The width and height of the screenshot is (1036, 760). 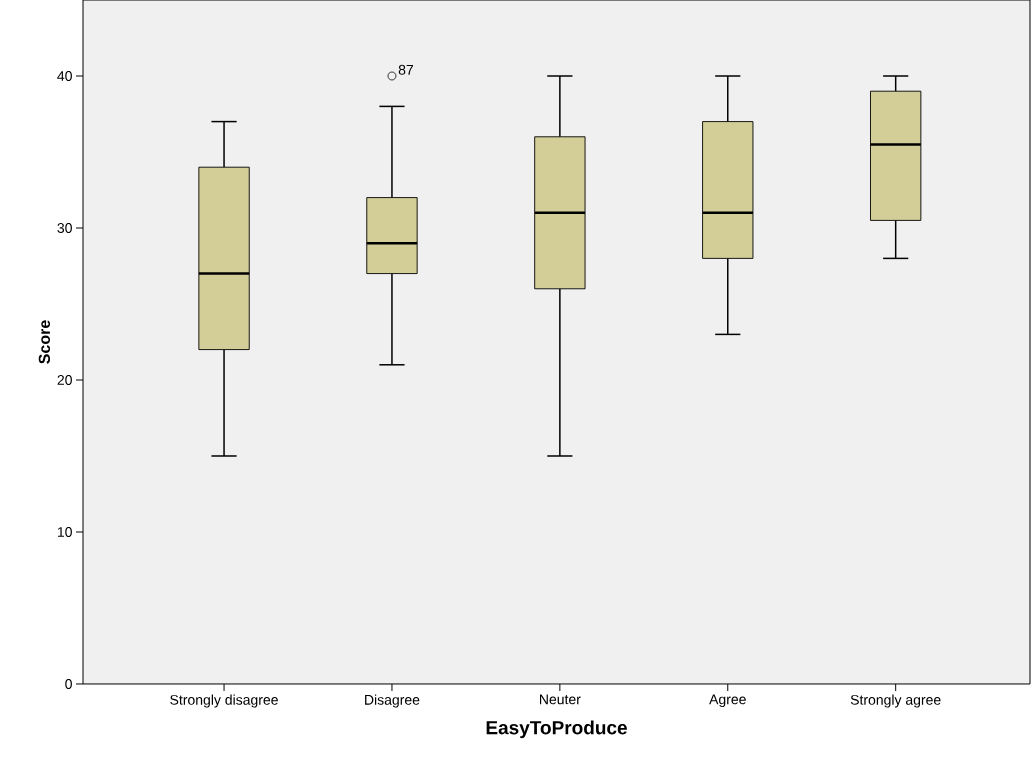 I want to click on x-tick-label: Disagree, so click(x=392, y=701).